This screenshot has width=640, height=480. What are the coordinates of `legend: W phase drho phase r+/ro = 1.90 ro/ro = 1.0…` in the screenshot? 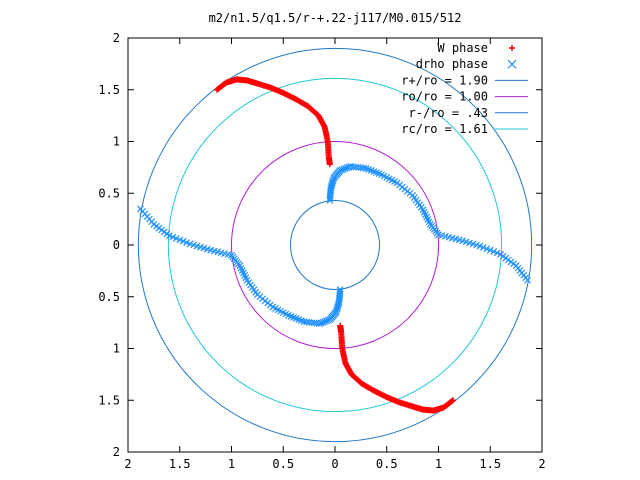 It's located at (464, 88).